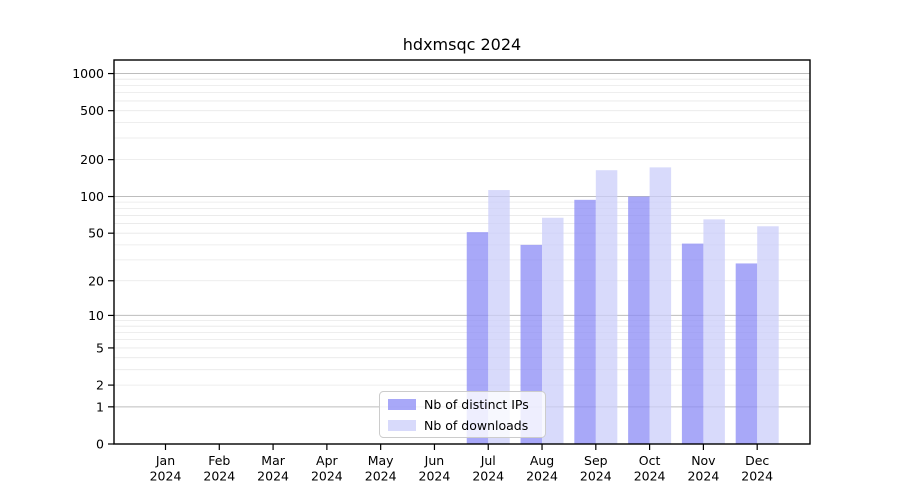 The height and width of the screenshot is (500, 900). What do you see at coordinates (92, 159) in the screenshot?
I see `y-tick-label: 200` at bounding box center [92, 159].